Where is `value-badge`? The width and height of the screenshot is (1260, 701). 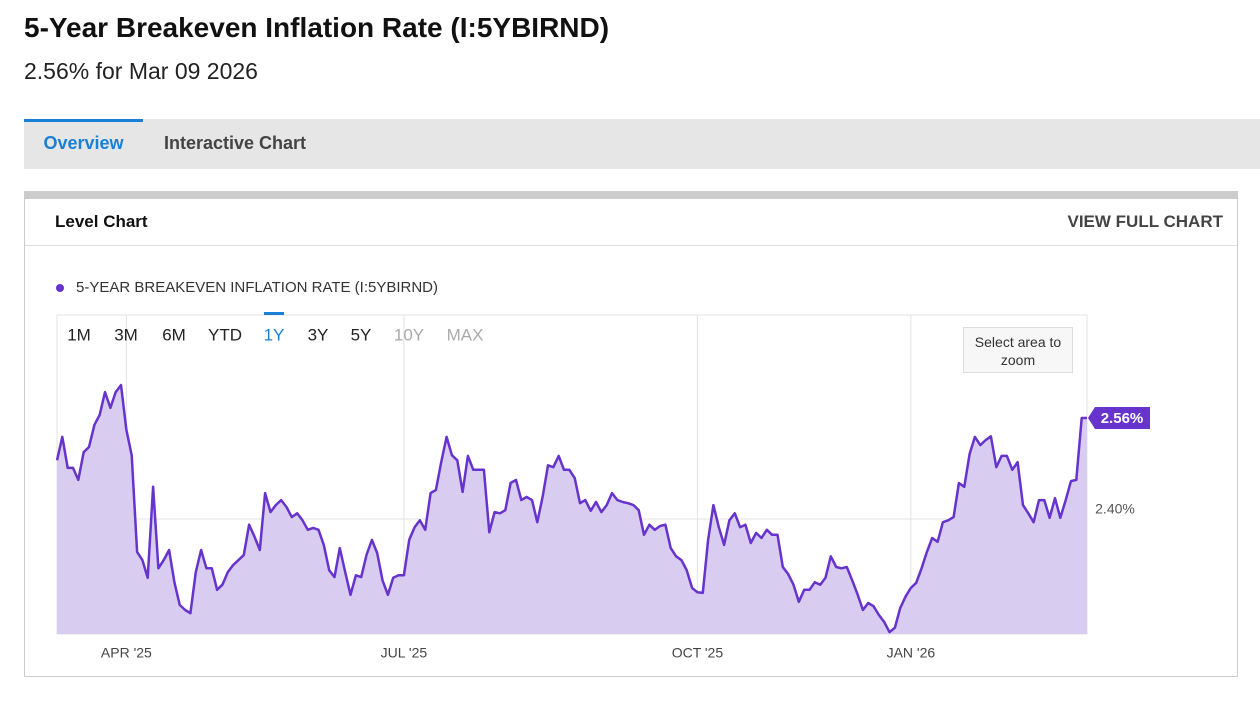 value-badge is located at coordinates (1119, 417).